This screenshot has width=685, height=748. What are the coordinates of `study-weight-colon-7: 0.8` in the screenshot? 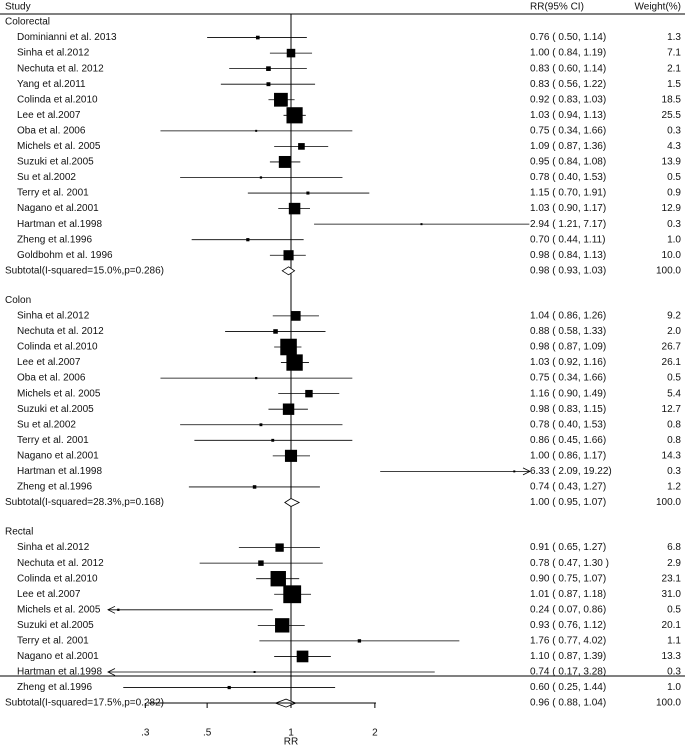 It's located at (674, 424).